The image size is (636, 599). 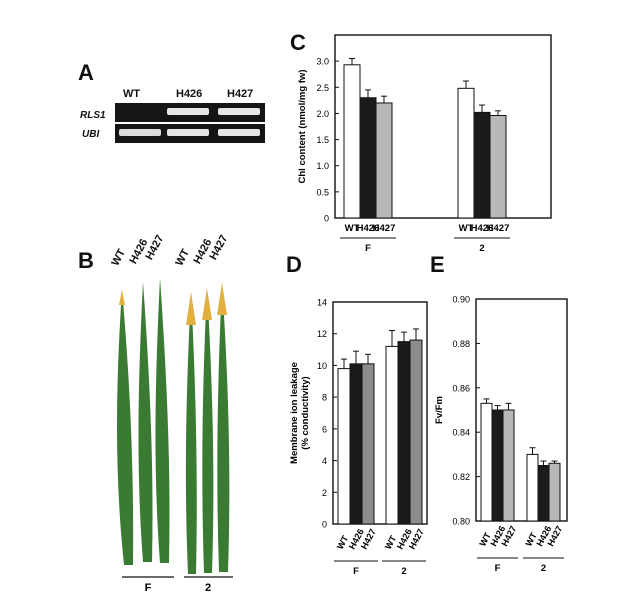 I want to click on y-tick-label: 0.90, so click(x=461, y=300).